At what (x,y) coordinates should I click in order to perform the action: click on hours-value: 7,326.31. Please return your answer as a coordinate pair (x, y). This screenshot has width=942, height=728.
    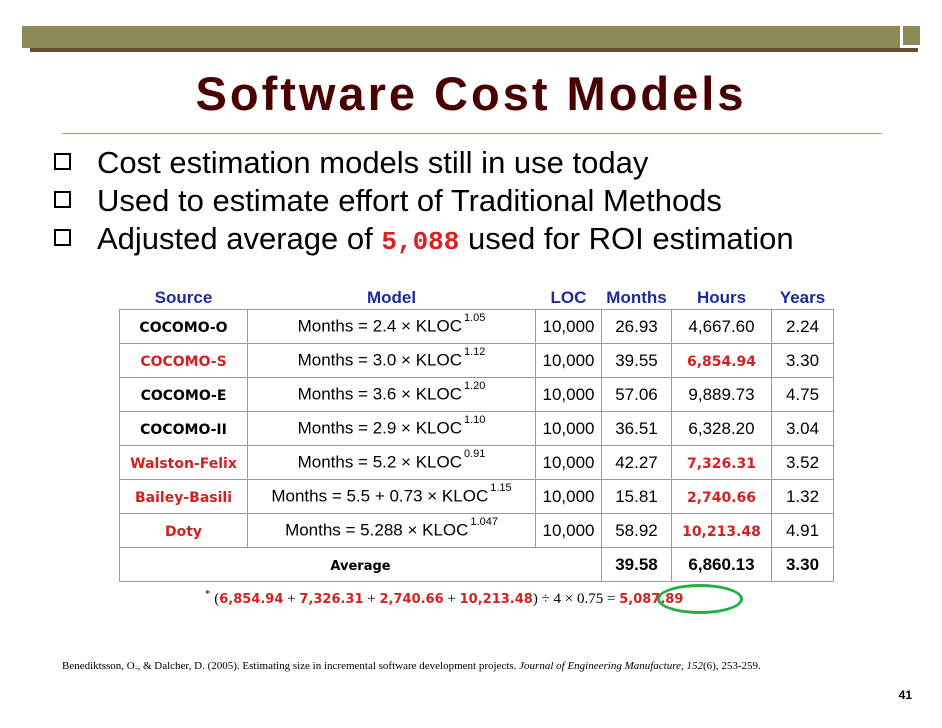
    Looking at the image, I should click on (721, 463).